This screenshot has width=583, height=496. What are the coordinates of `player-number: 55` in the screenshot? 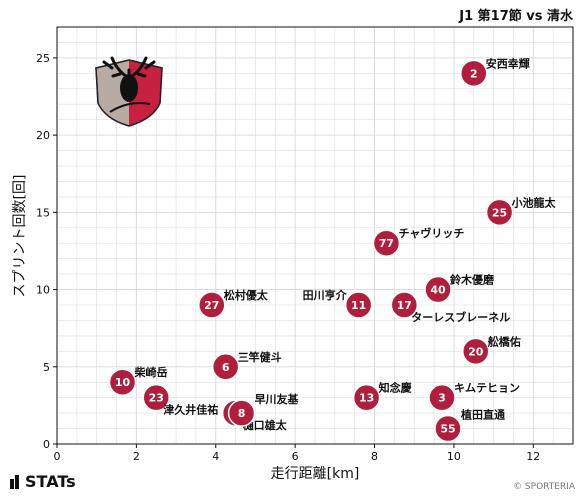 It's located at (447, 429).